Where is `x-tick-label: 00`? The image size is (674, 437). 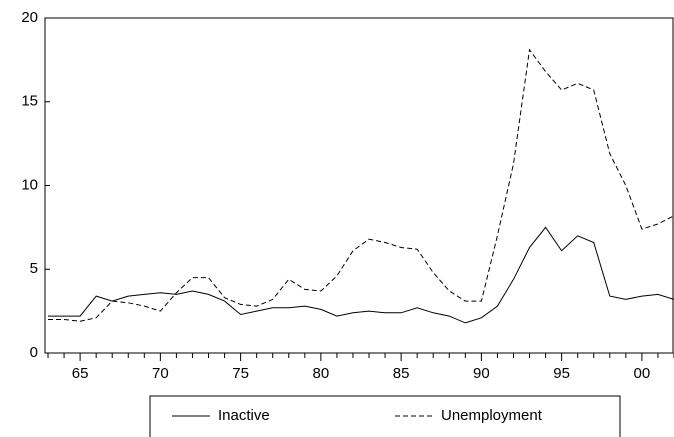 x-tick-label: 00 is located at coordinates (642, 373).